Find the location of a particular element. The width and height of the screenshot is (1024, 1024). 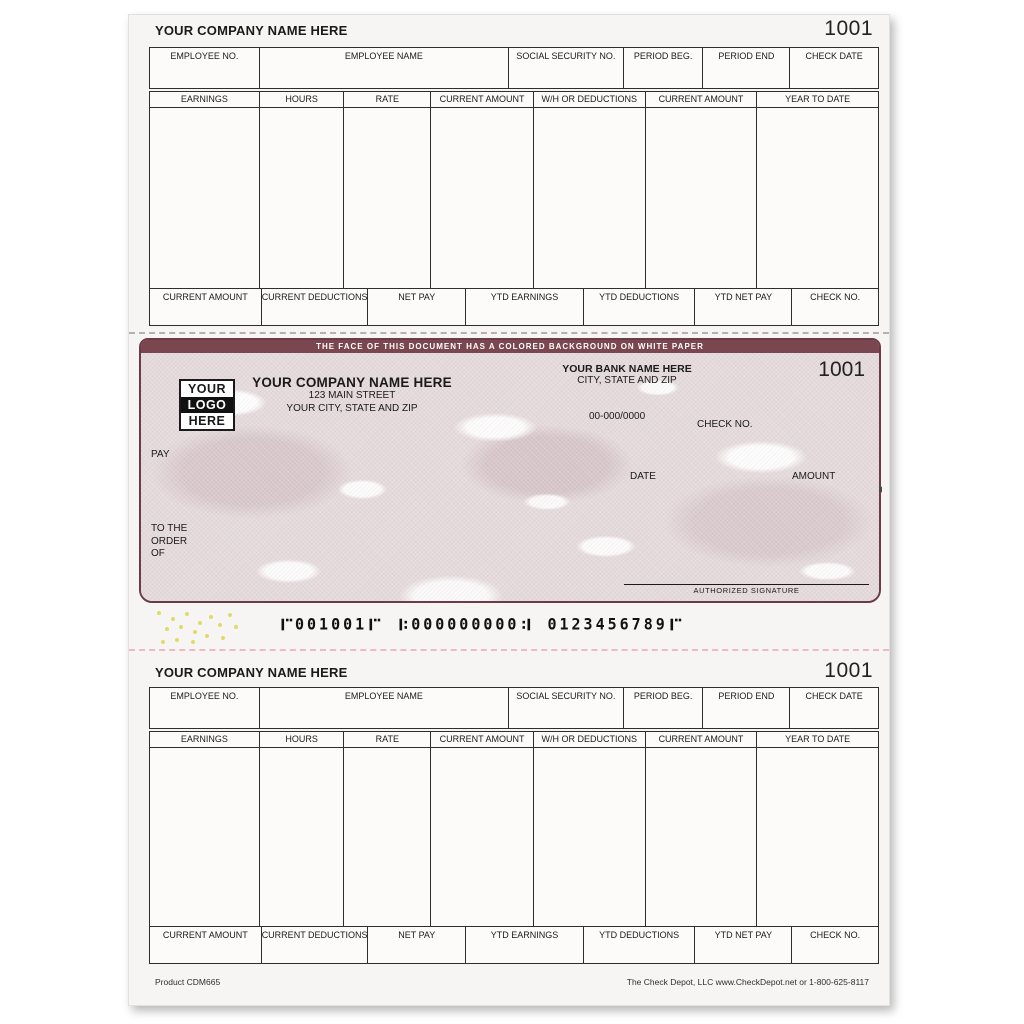

bank-address: CITY, STATE AND ZIP is located at coordinates (627, 380).